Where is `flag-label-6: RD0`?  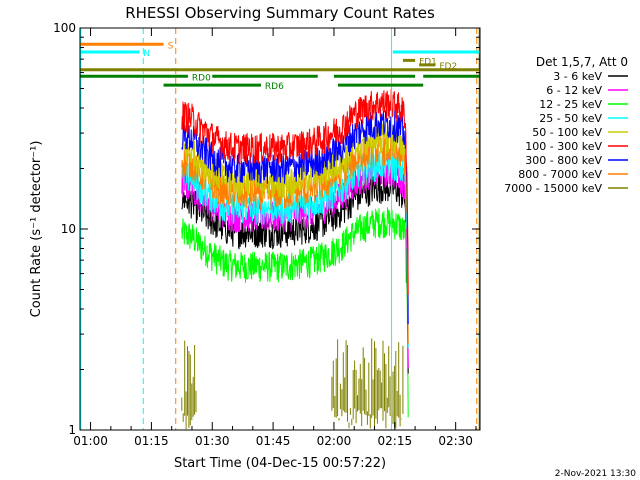
flag-label-6: RD0 is located at coordinates (201, 78).